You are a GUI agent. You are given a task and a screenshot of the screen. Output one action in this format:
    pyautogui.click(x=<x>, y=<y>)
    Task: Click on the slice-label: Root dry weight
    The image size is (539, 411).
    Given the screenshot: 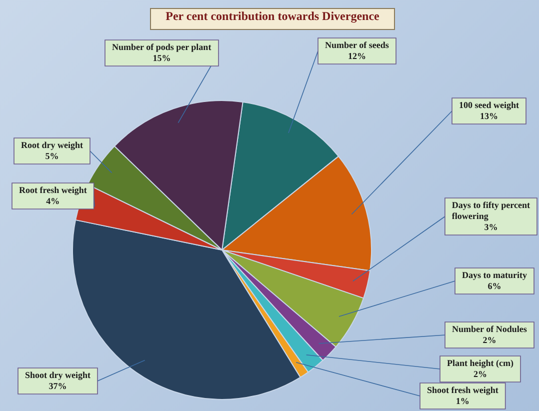 What is the action you would take?
    pyautogui.click(x=52, y=145)
    